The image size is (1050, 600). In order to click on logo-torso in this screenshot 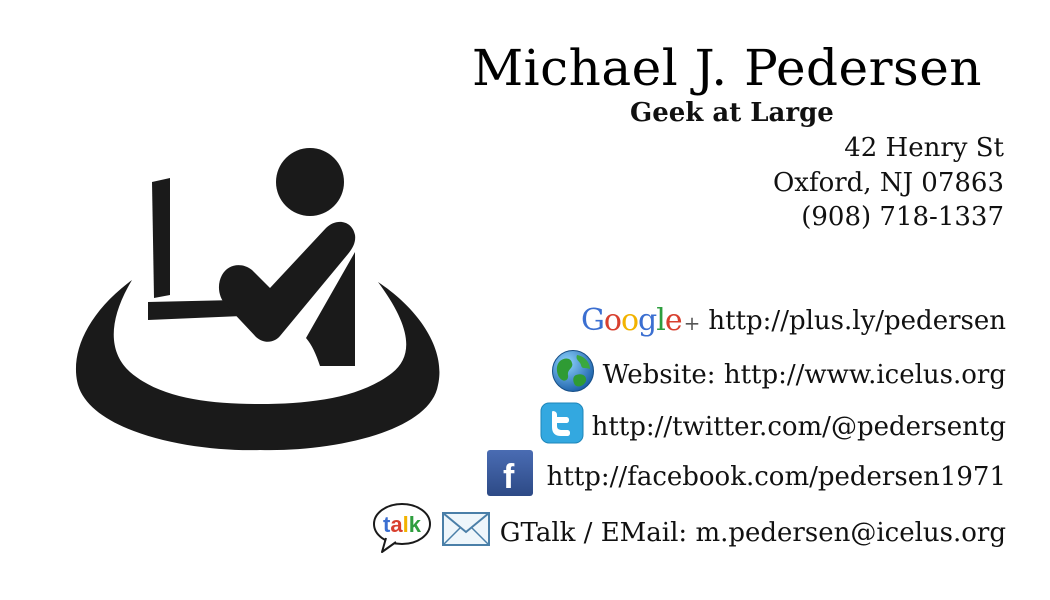, I will do `click(330, 309)`.